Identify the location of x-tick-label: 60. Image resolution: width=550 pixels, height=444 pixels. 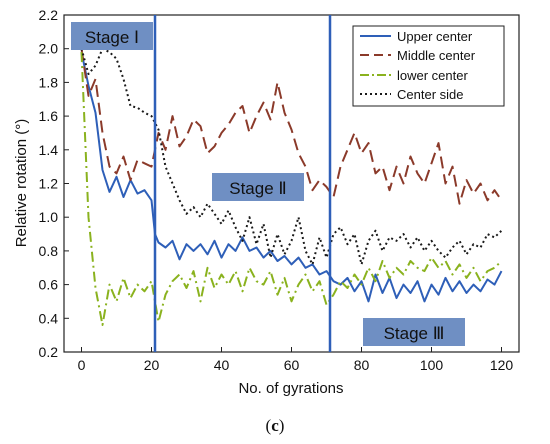
(292, 365).